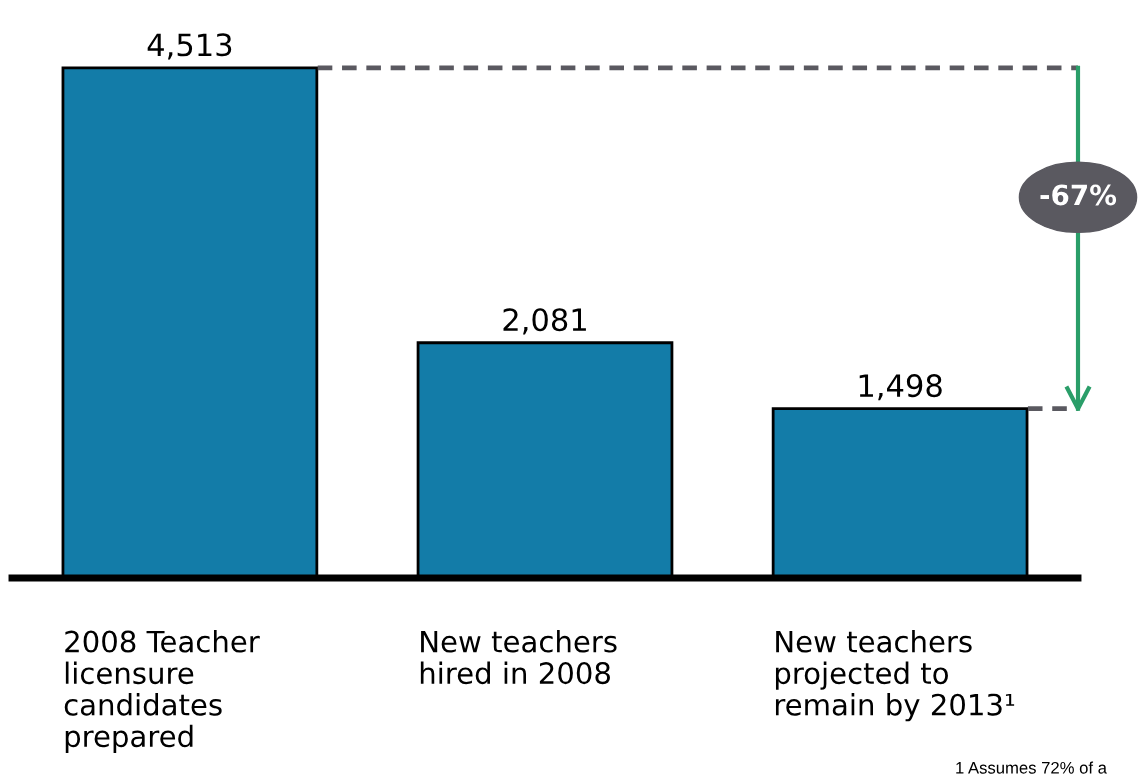 The width and height of the screenshot is (1148, 779). What do you see at coordinates (900, 387) in the screenshot?
I see `data-label: 1,498` at bounding box center [900, 387].